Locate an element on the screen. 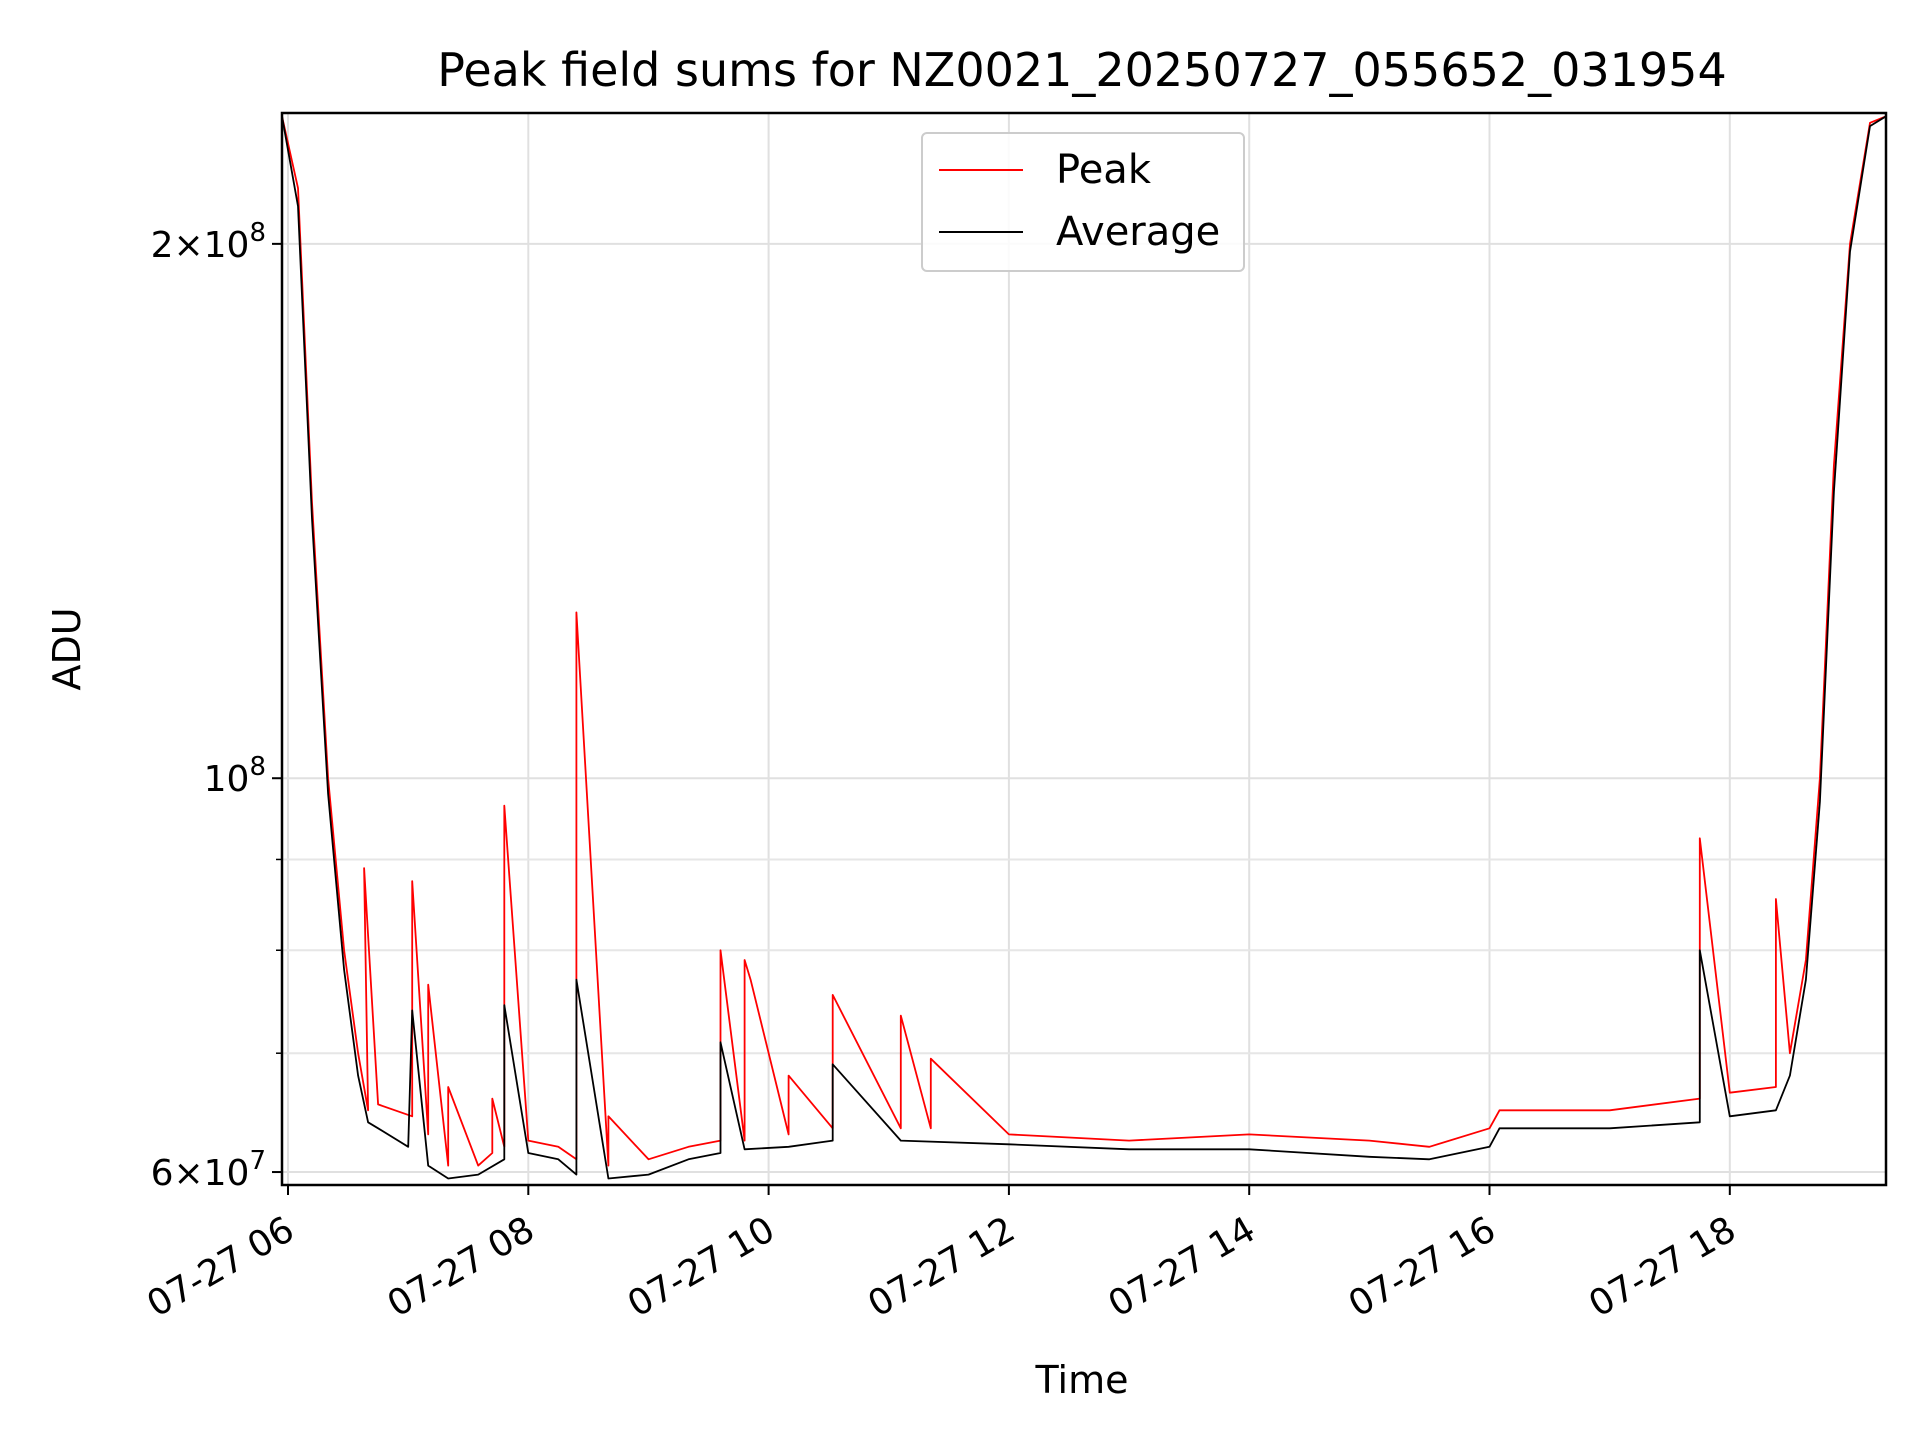 The height and width of the screenshot is (1440, 1920). legend-label-average: Average is located at coordinates (1138, 232).